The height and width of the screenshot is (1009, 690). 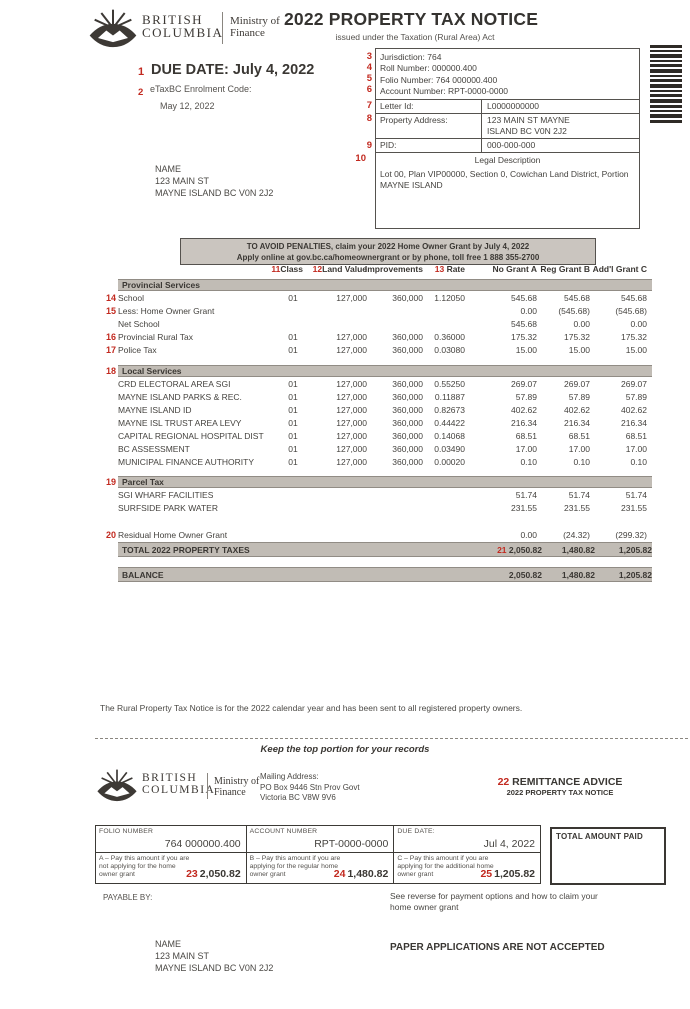 What do you see at coordinates (428, 68) in the screenshot?
I see `roll-number: Roll Number: 000000.400` at bounding box center [428, 68].